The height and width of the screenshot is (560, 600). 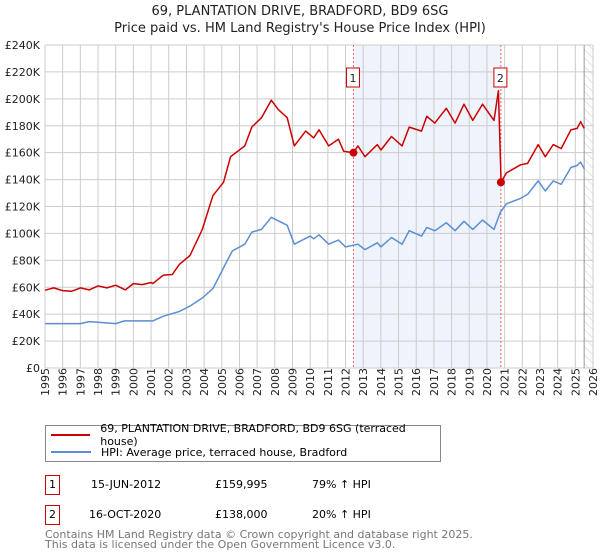 What do you see at coordinates (505, 382) in the screenshot?
I see `x-tick-label: 2021` at bounding box center [505, 382].